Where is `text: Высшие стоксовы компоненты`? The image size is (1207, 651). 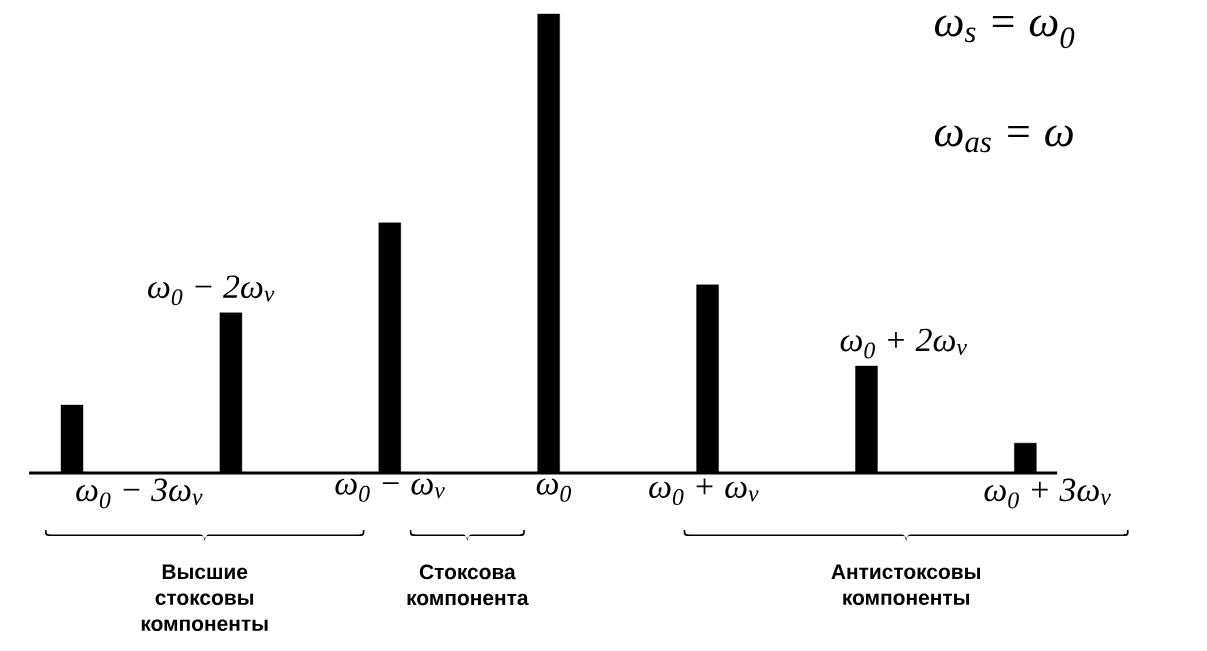
text: Высшие стоксовы компоненты is located at coordinates (204, 597).